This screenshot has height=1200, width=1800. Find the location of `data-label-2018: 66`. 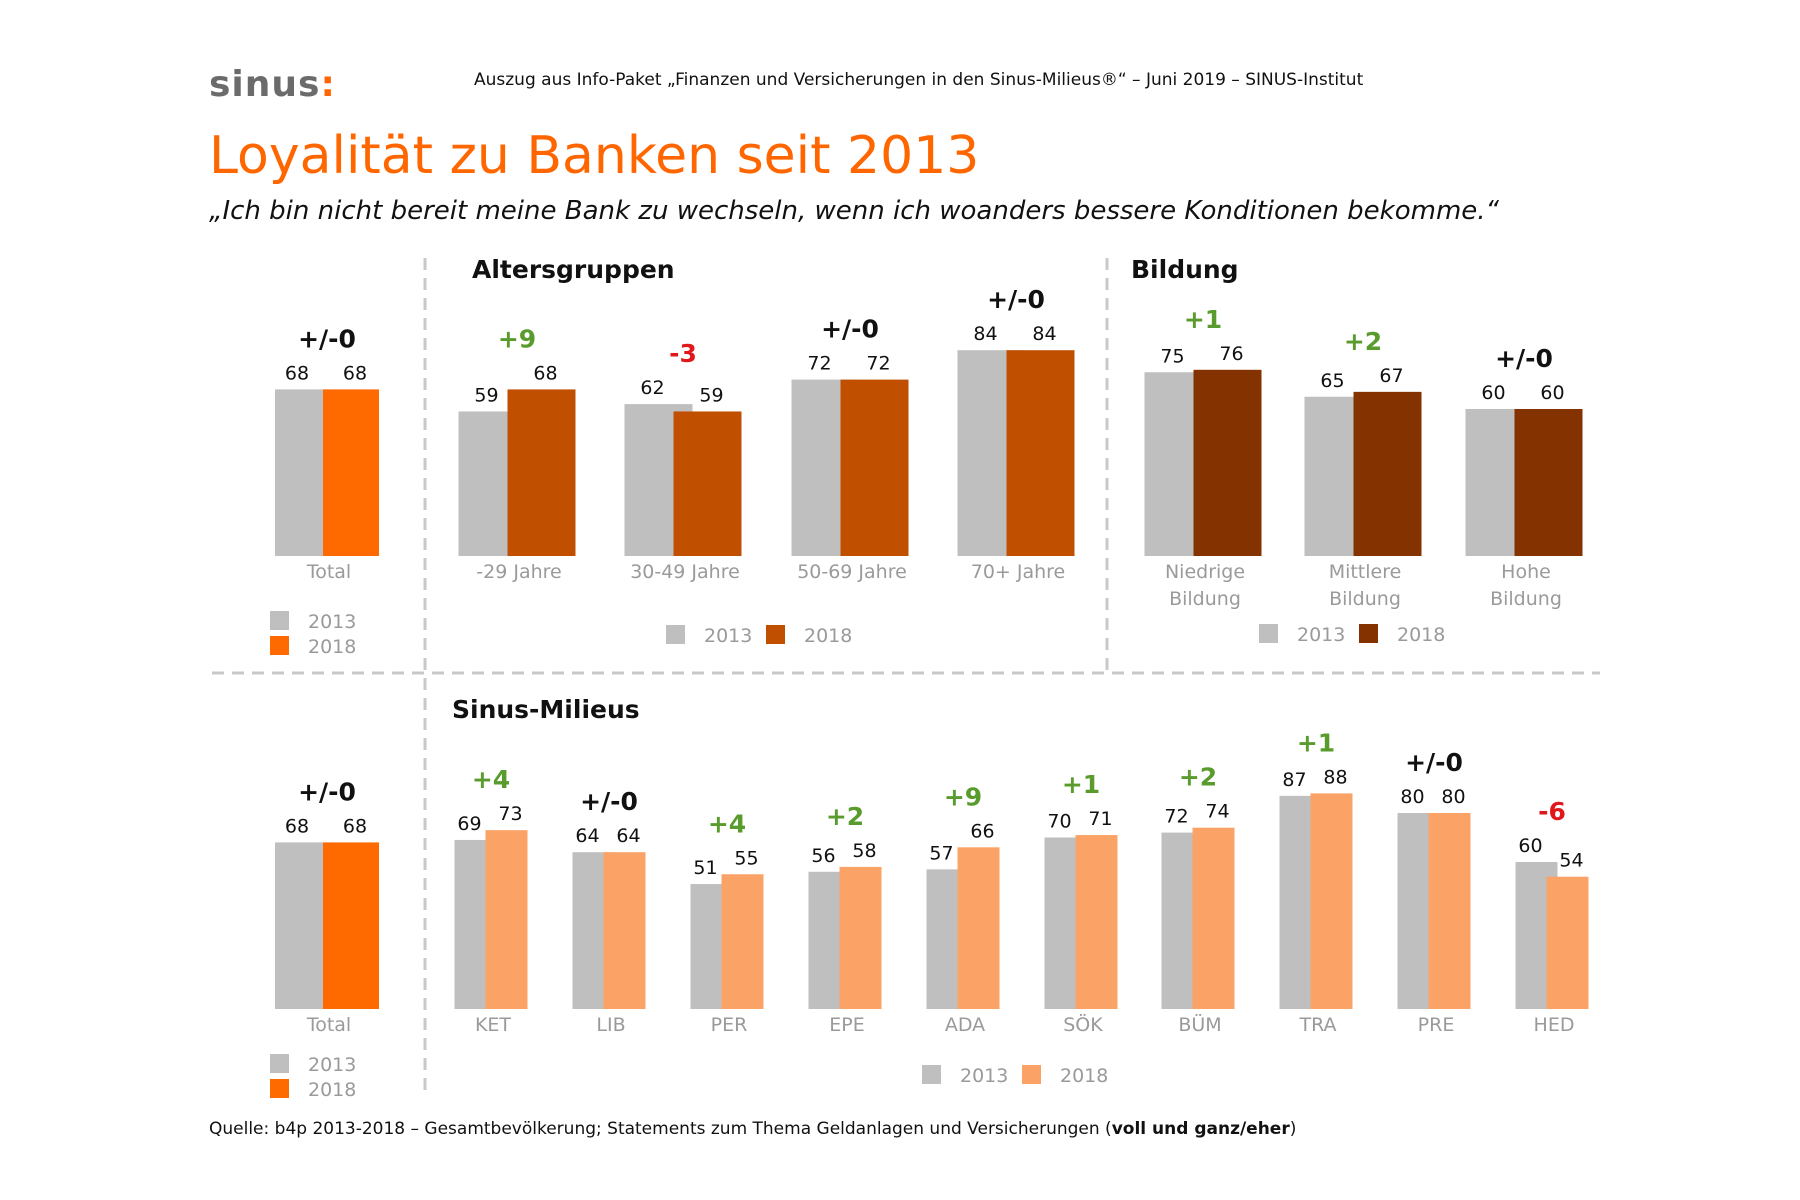

data-label-2018: 66 is located at coordinates (982, 831).